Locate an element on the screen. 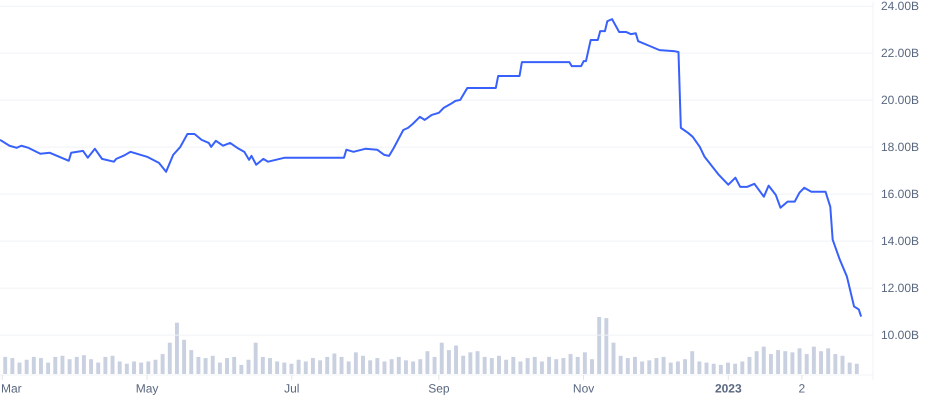 The width and height of the screenshot is (929, 400). x-tick-label: Jul is located at coordinates (292, 389).